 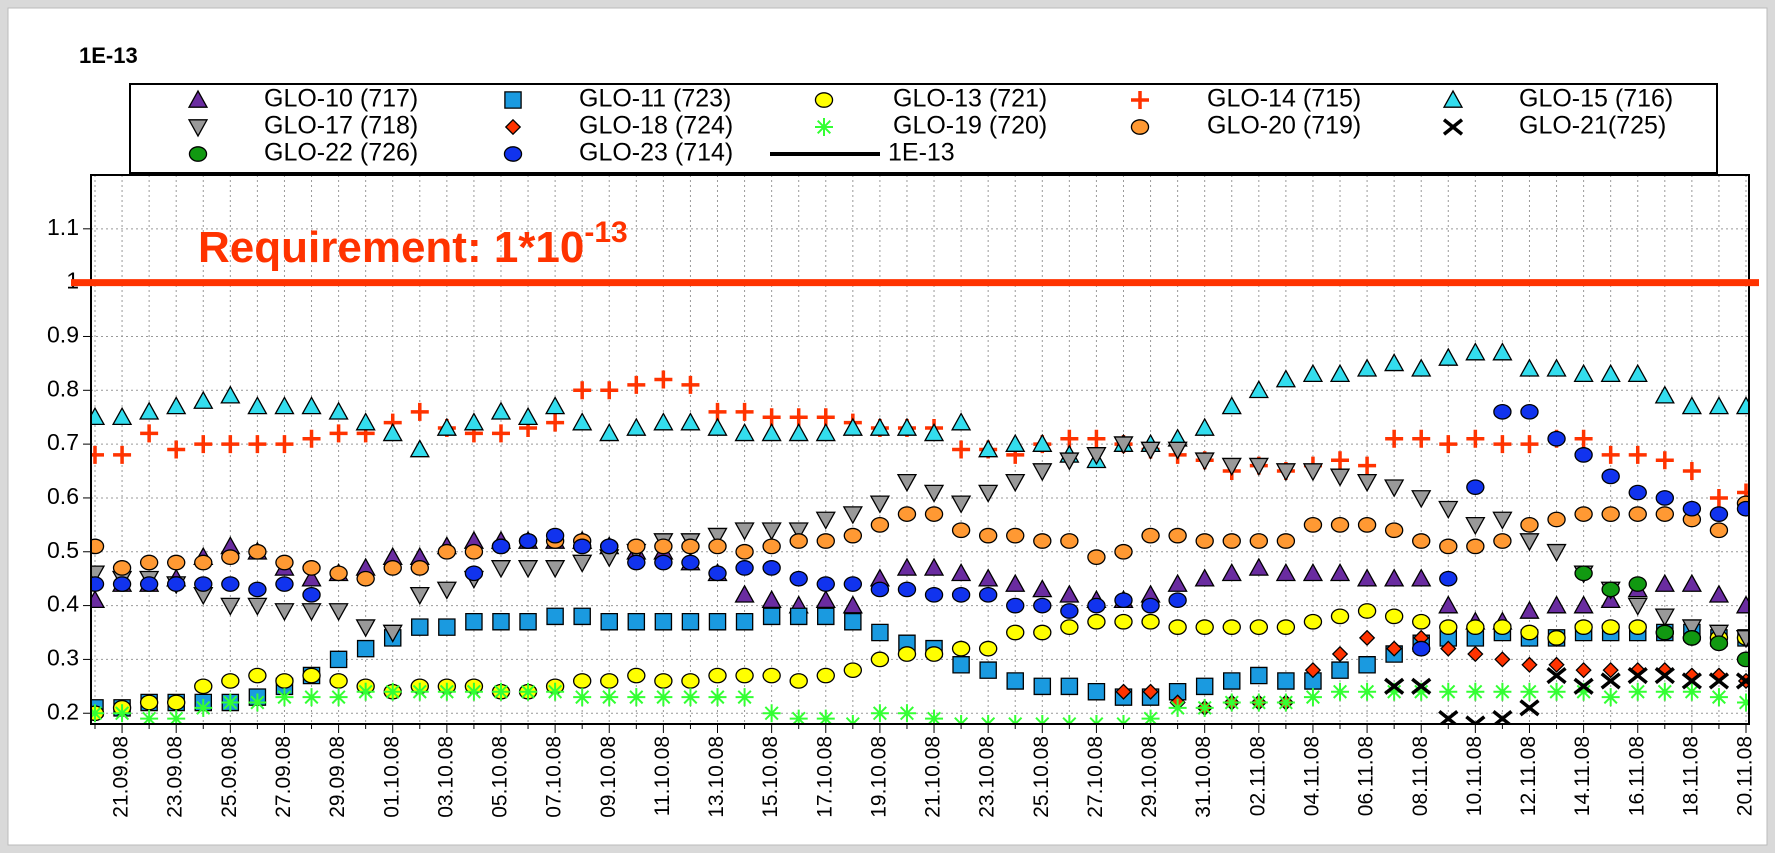 What do you see at coordinates (554, 777) in the screenshot?
I see `x-tick-label: 07.10.08` at bounding box center [554, 777].